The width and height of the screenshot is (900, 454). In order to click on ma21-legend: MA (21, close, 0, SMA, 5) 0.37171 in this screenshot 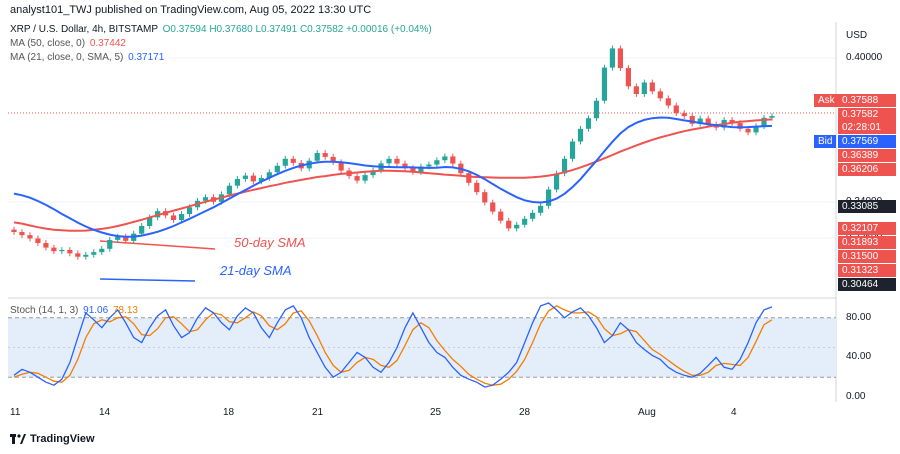, I will do `click(87, 57)`.